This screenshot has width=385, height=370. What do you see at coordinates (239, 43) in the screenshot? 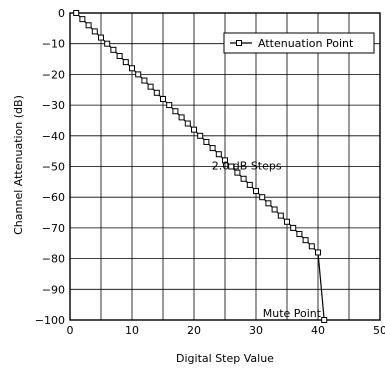
I see `legend-marker` at bounding box center [239, 43].